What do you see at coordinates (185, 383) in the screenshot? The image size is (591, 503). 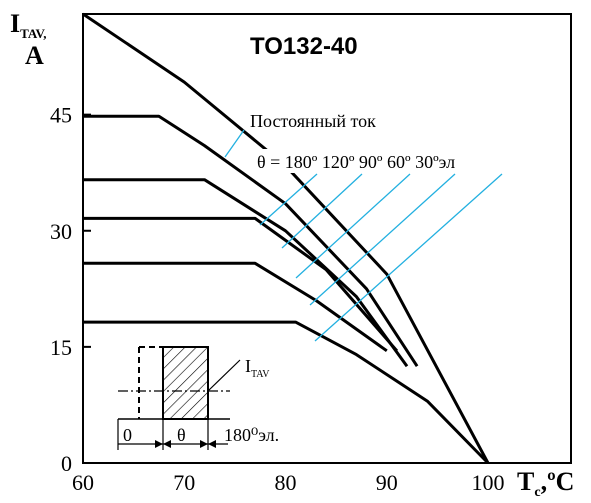 I see `conduction-pulse` at bounding box center [185, 383].